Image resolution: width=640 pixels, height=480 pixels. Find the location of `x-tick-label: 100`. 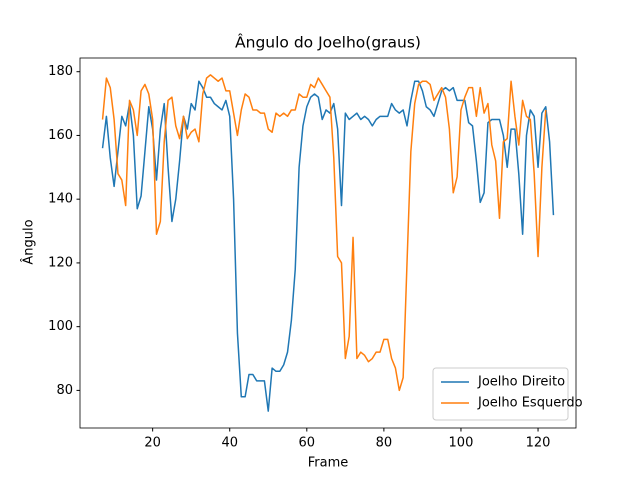

x-tick-label: 100 is located at coordinates (461, 443).